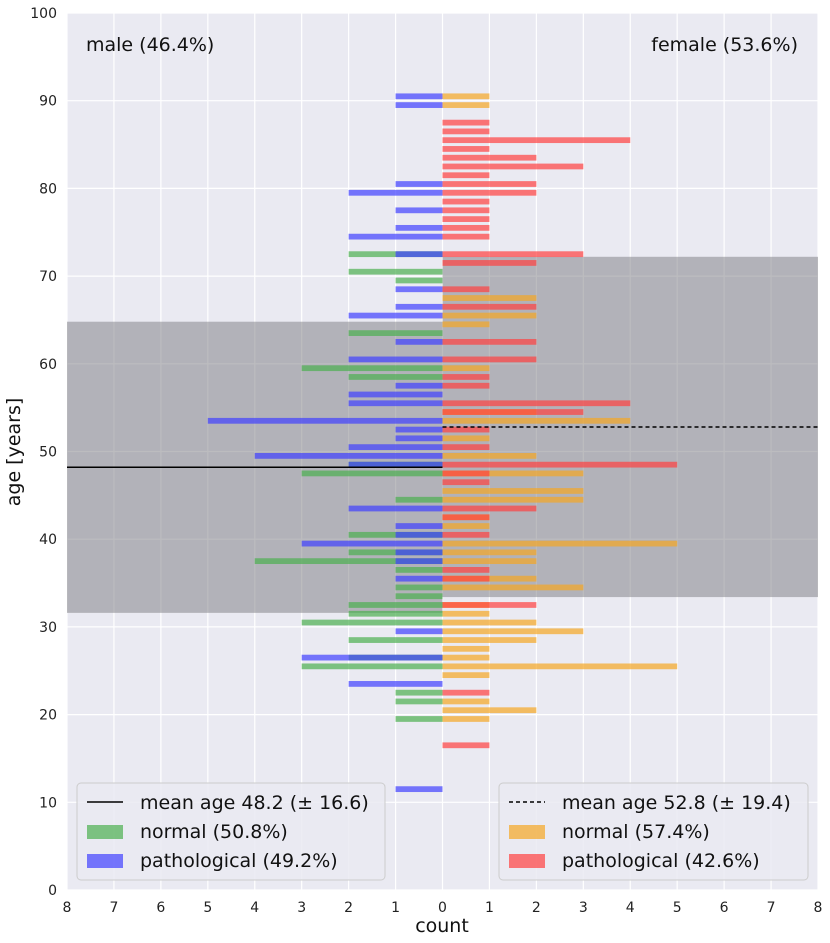  What do you see at coordinates (442, 926) in the screenshot?
I see `x-axis-label: count` at bounding box center [442, 926].